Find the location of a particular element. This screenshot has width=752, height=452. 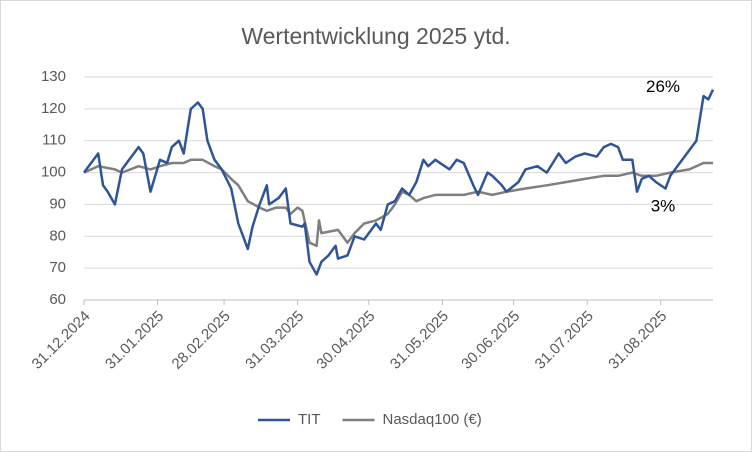

y-tick-label: 60 is located at coordinates (57, 299).